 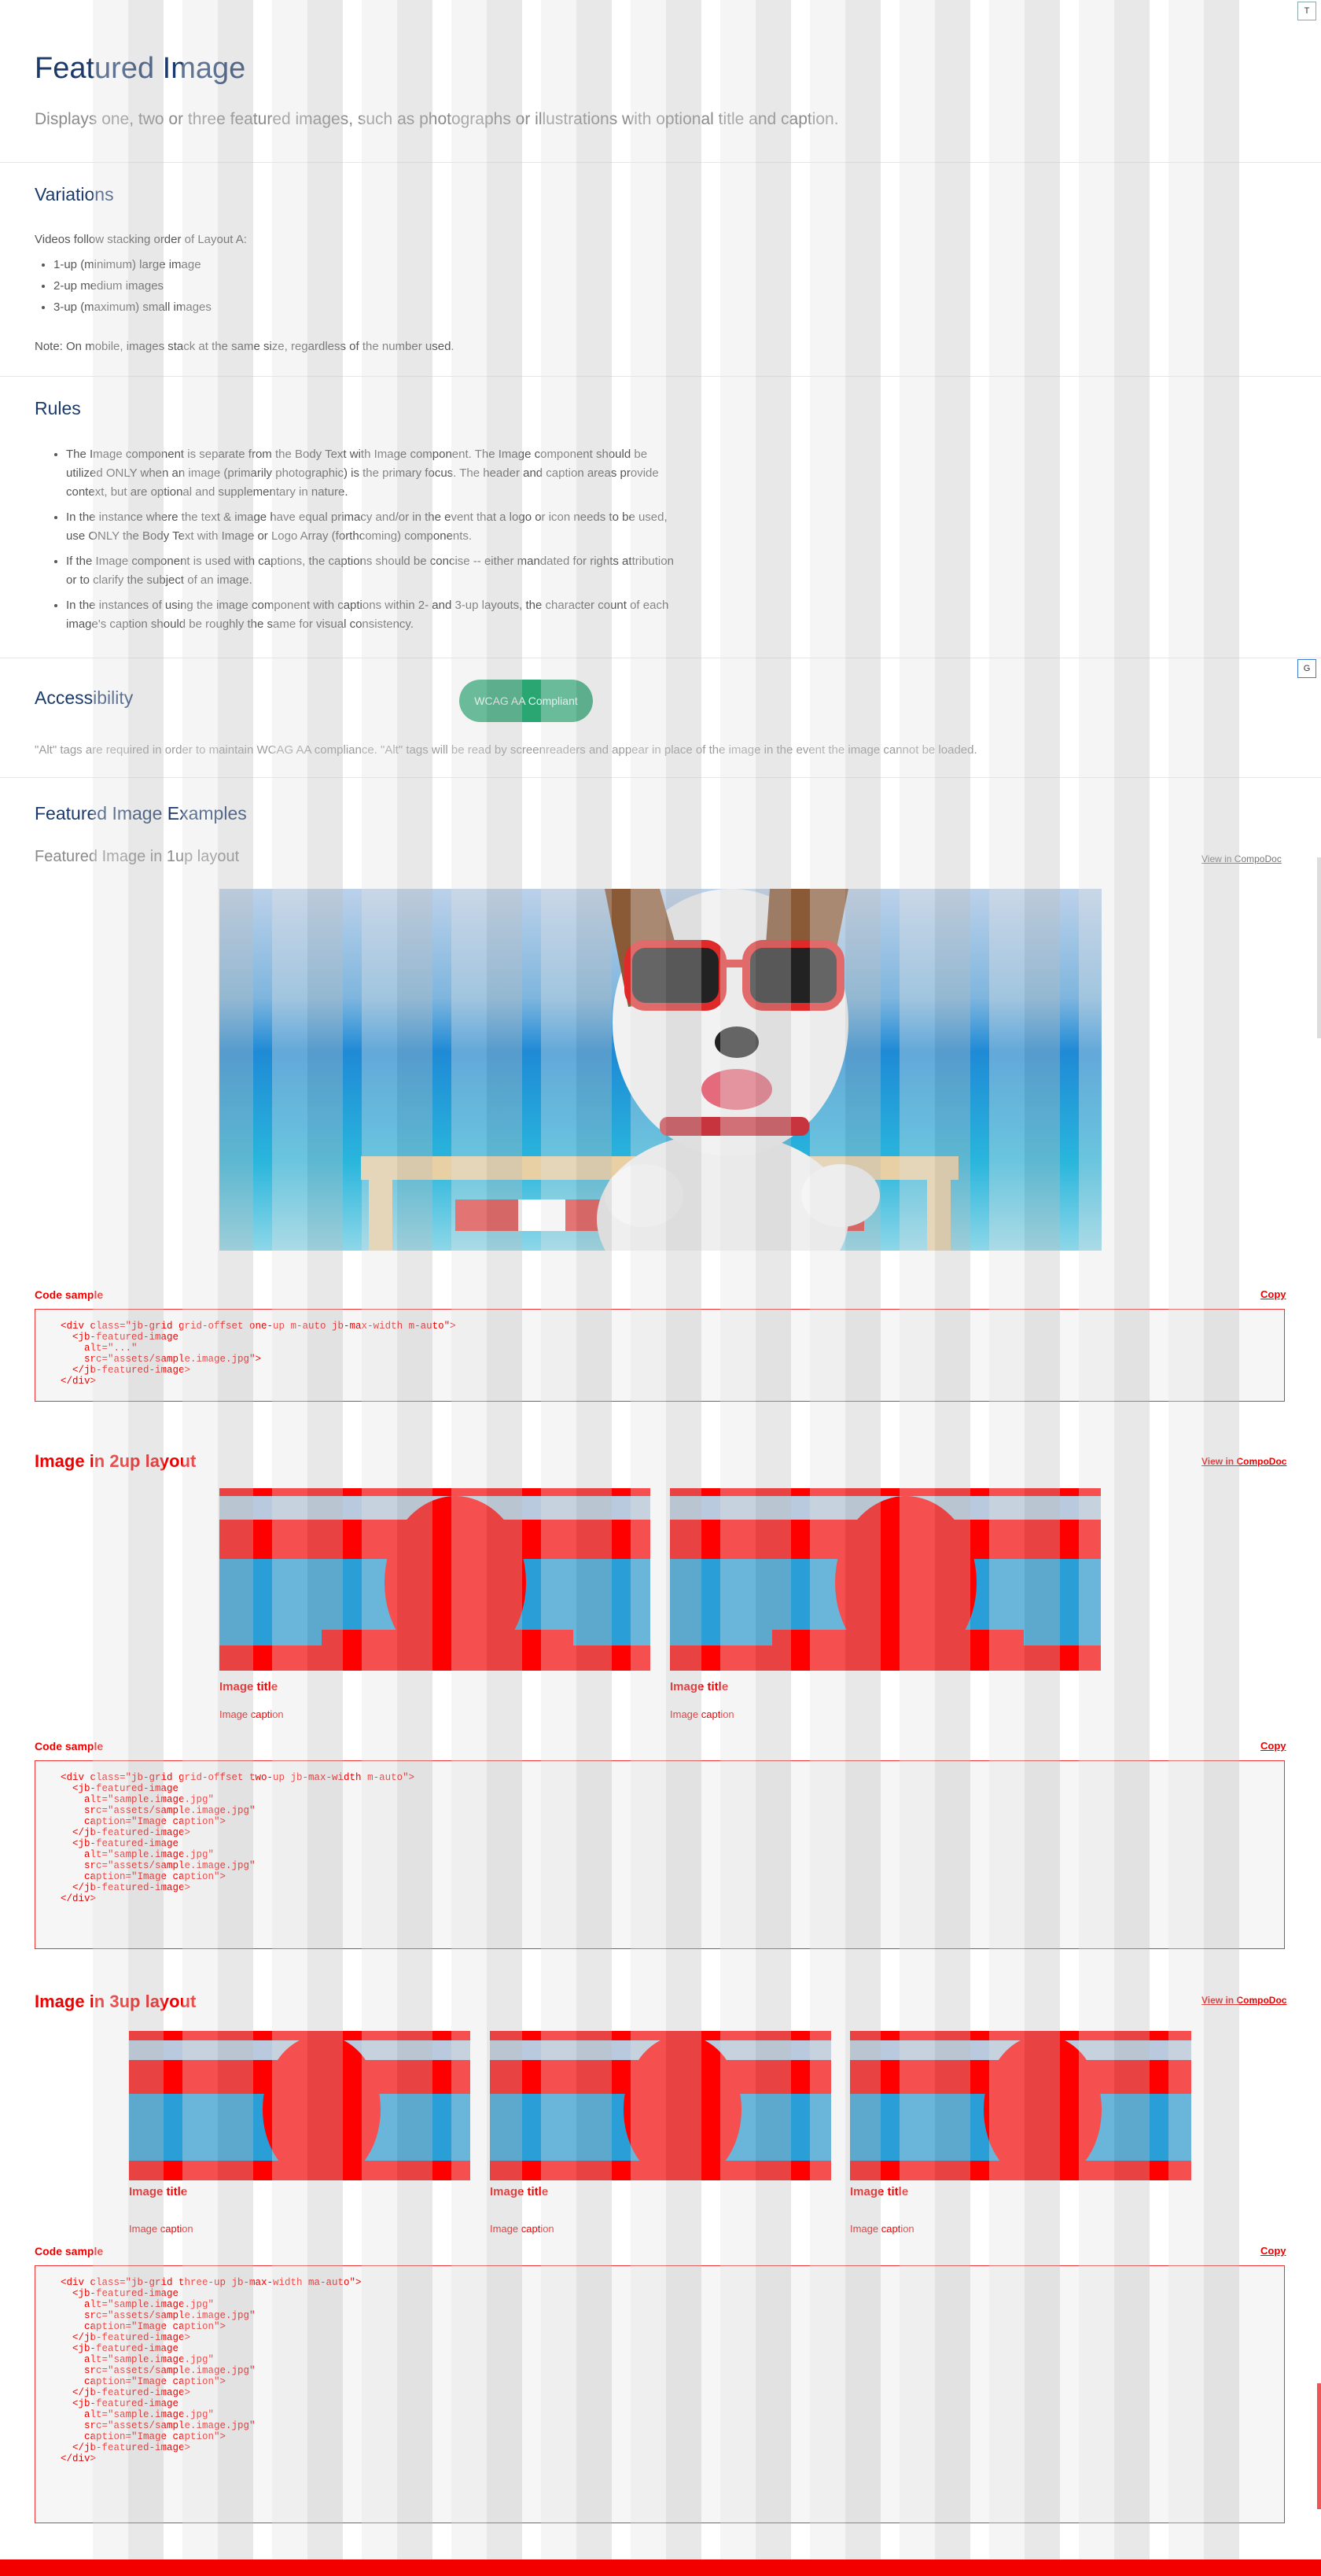 What do you see at coordinates (84, 697) in the screenshot?
I see `accessibility-title: Accessibility` at bounding box center [84, 697].